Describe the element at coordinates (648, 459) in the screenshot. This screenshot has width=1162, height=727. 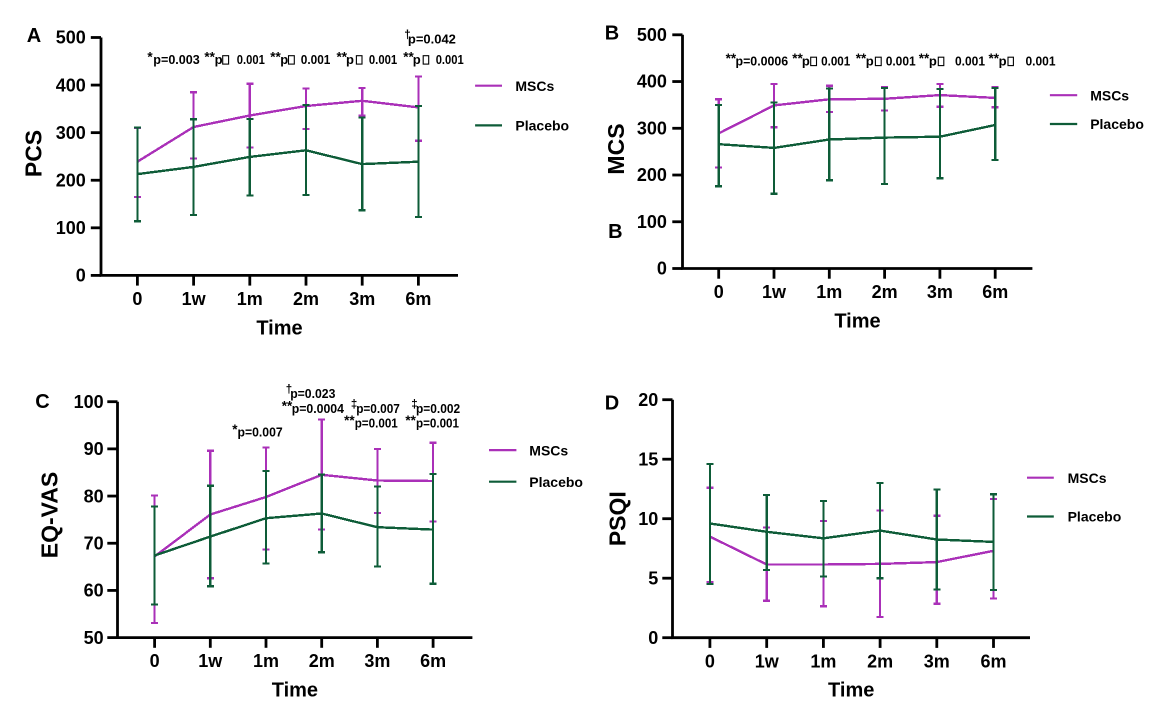
I see `svg-text: 15` at that location.